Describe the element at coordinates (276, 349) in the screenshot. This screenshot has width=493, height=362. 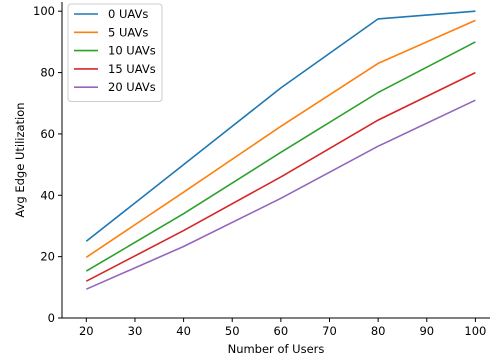
I see `x-axis-title: Number of Users` at that location.